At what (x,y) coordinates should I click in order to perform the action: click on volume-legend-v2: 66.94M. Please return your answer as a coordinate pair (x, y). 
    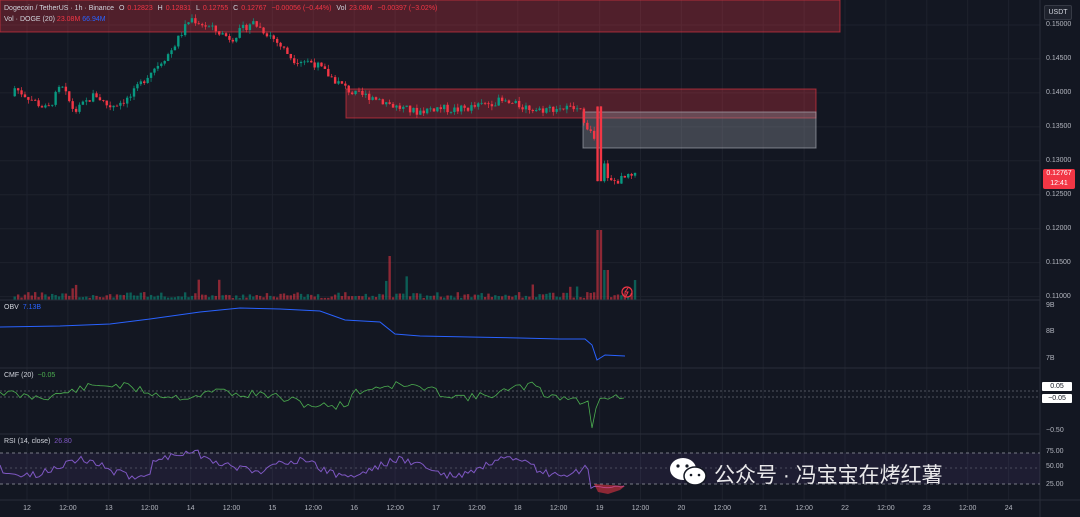
    Looking at the image, I should click on (94, 19).